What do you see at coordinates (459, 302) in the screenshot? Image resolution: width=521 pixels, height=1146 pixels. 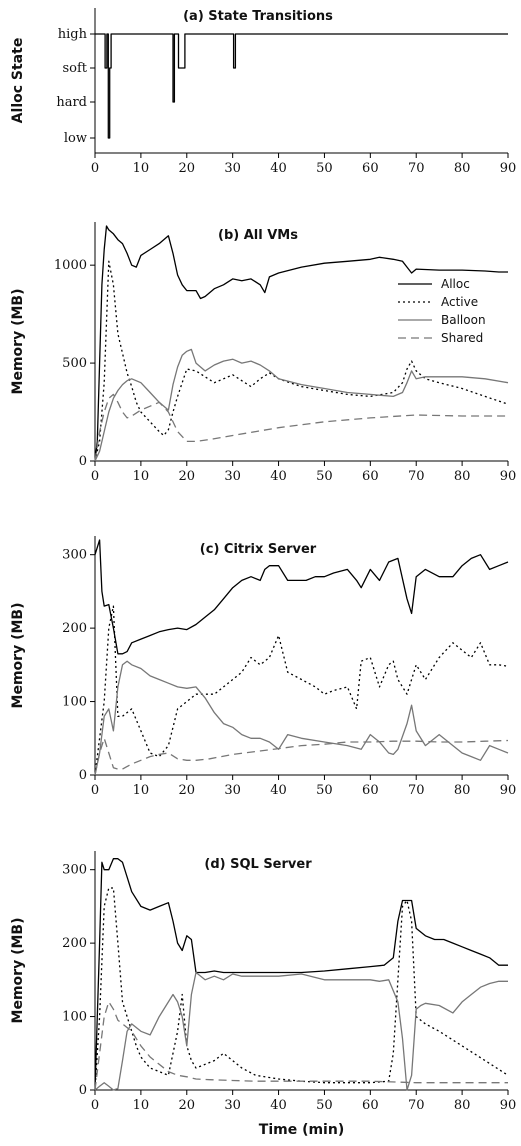 I see `legend-label-active: Active` at bounding box center [459, 302].